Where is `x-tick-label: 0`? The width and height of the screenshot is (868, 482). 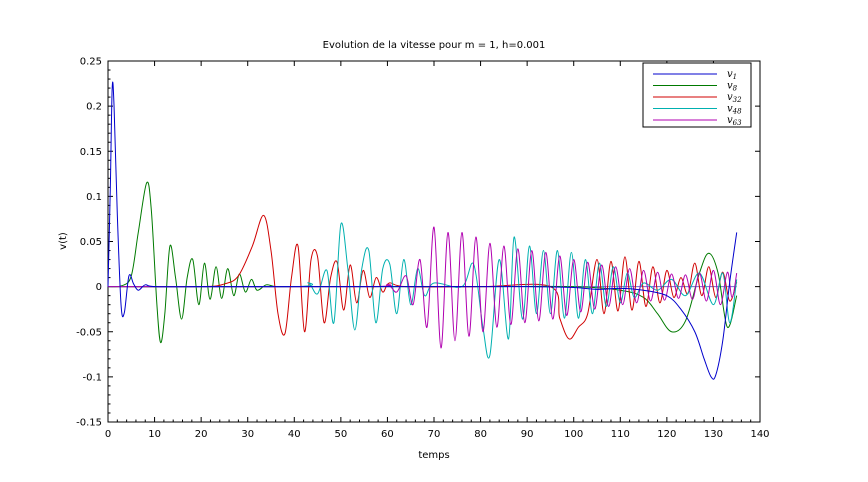 x-tick-label: 0 is located at coordinates (108, 434).